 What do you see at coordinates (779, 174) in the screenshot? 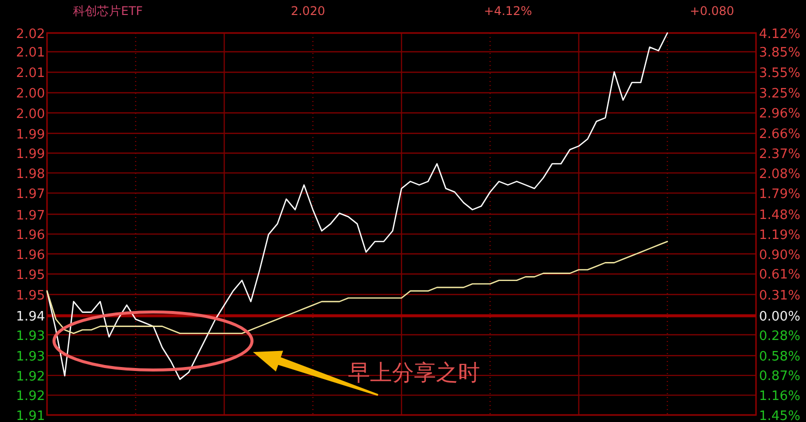
I see `y2-tick-label: 2.08%` at bounding box center [779, 174].